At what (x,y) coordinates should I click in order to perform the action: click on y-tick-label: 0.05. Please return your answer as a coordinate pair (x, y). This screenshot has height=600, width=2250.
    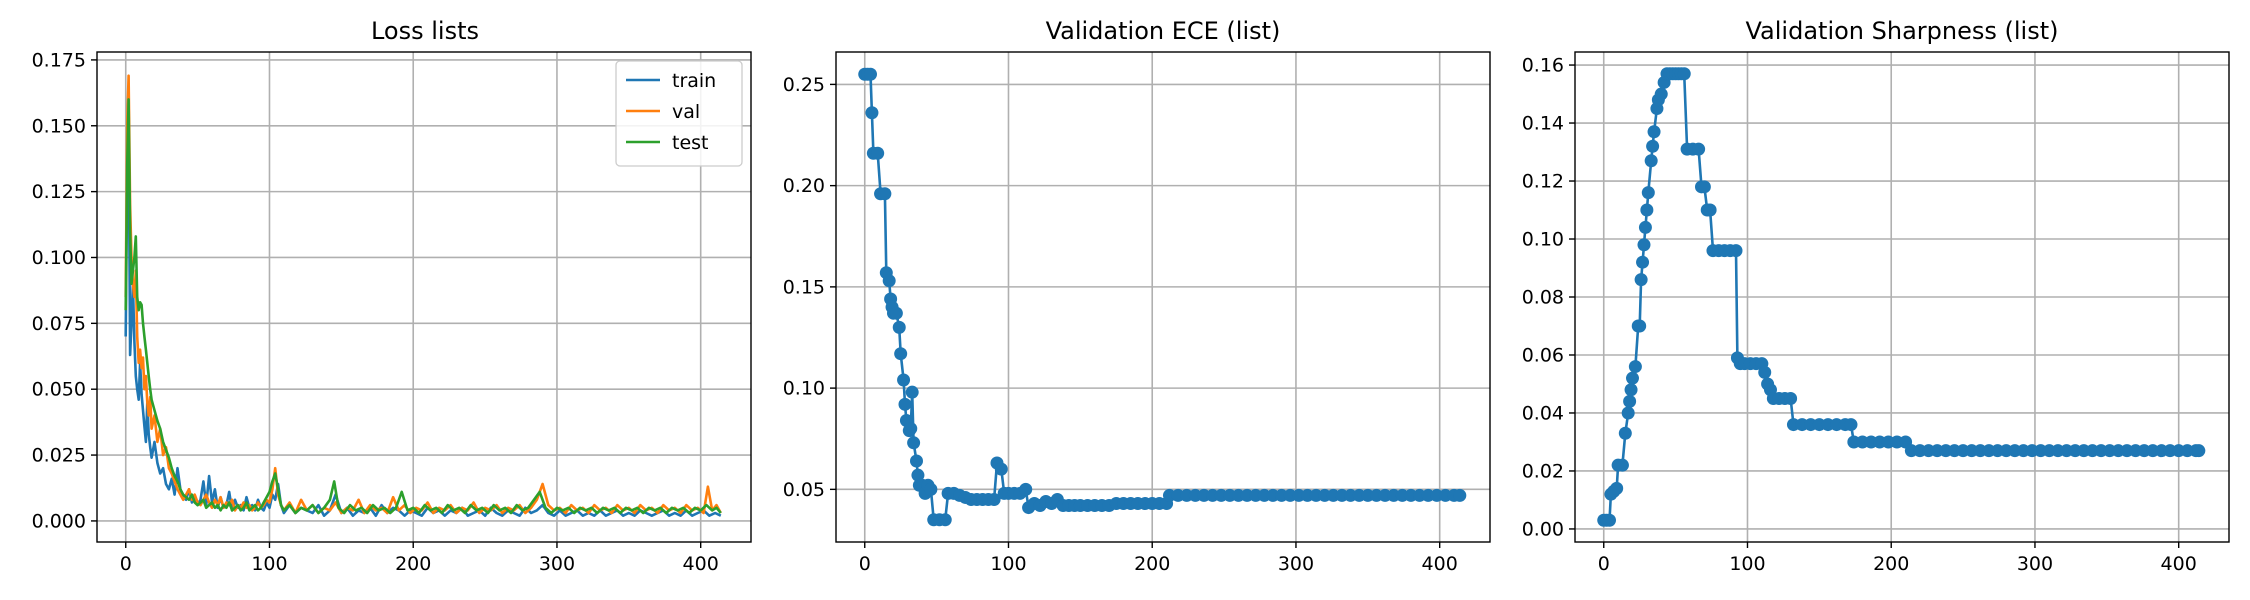
    Looking at the image, I should click on (804, 490).